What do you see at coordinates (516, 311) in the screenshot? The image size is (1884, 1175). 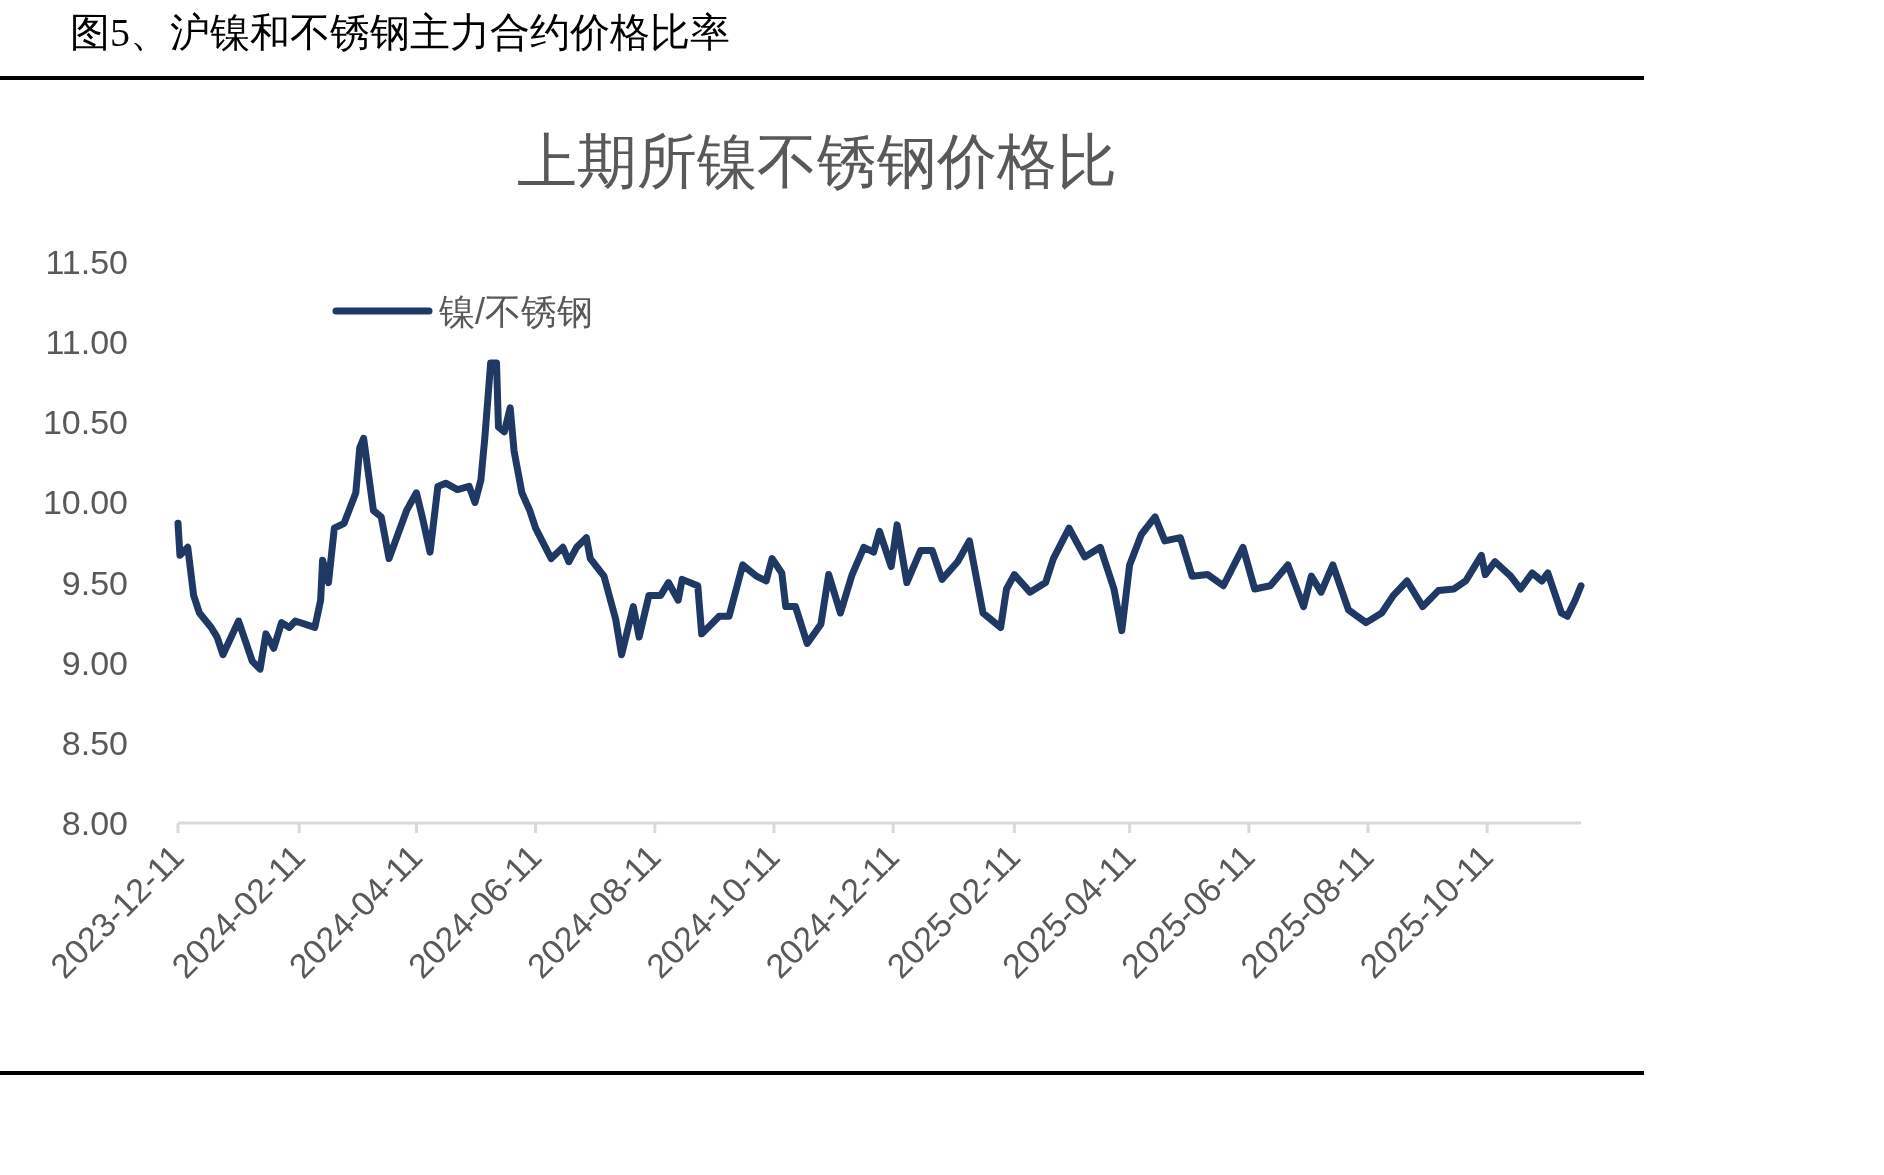 I see `legend-label: 镍/不锈钢` at bounding box center [516, 311].